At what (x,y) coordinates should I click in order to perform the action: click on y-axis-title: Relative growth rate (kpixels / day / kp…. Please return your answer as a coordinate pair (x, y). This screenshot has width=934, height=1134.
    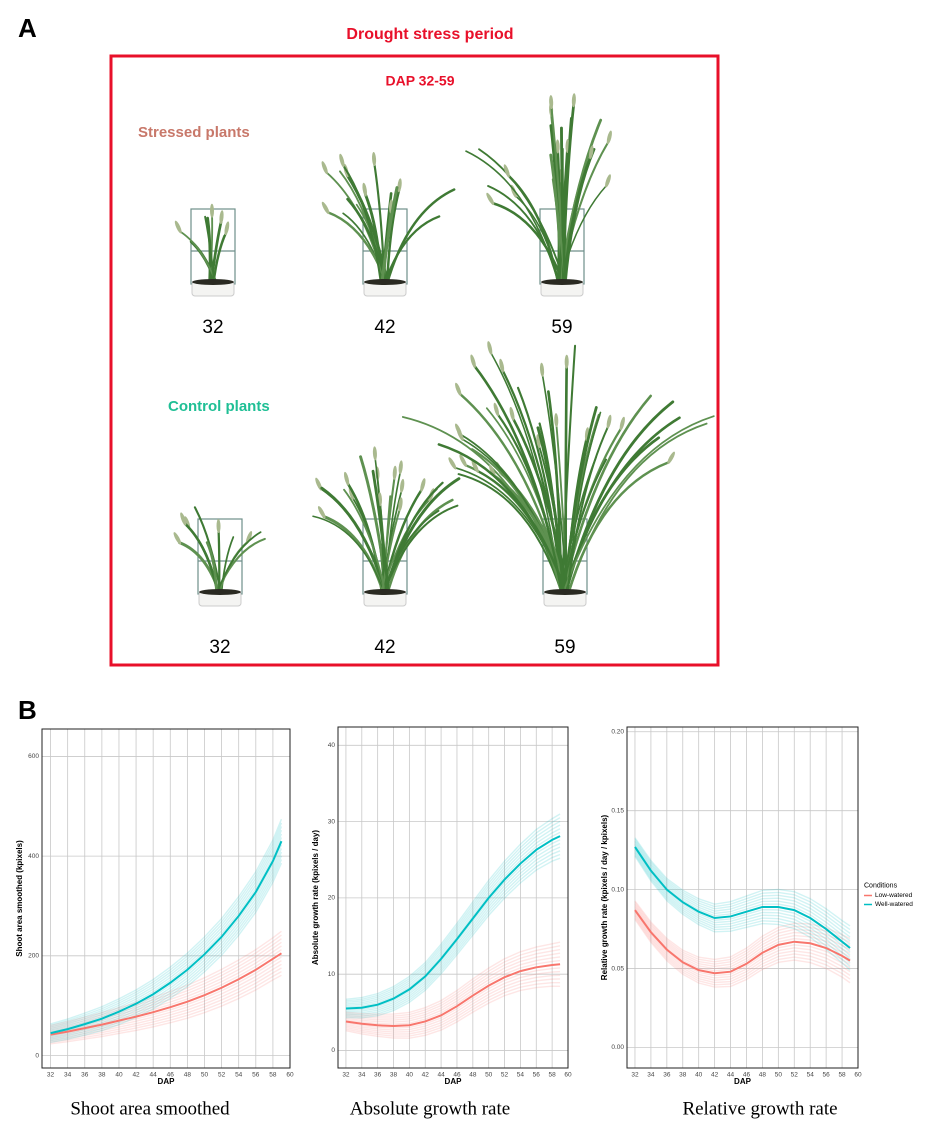
    Looking at the image, I should click on (604, 897).